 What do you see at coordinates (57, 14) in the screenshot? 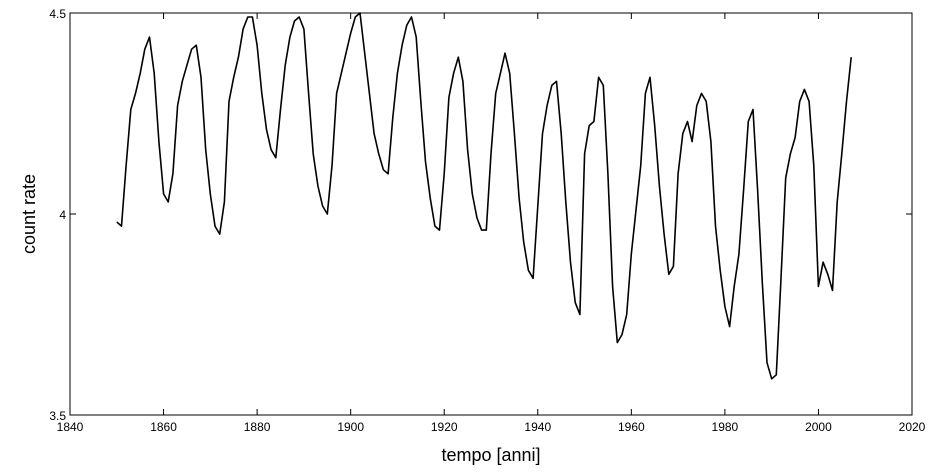
I see `y-tick-label: 4.5` at bounding box center [57, 14].